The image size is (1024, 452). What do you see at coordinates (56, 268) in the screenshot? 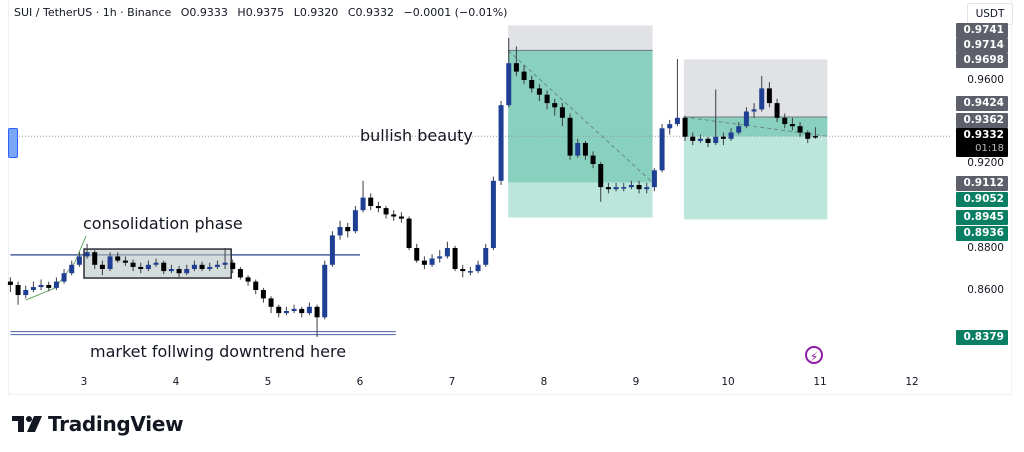
I see `trend-line` at bounding box center [56, 268].